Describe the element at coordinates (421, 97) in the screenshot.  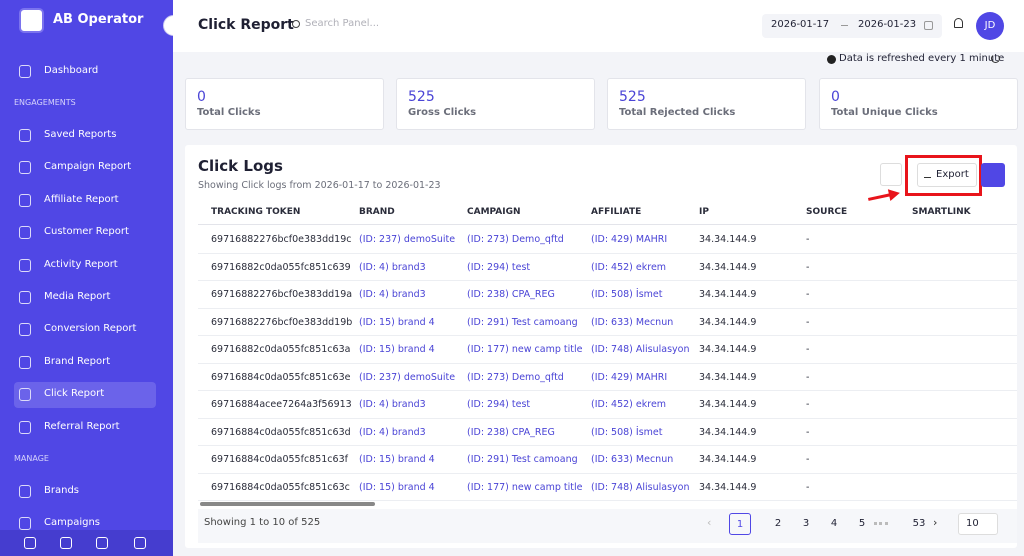
I see `stat-value: 525` at that location.